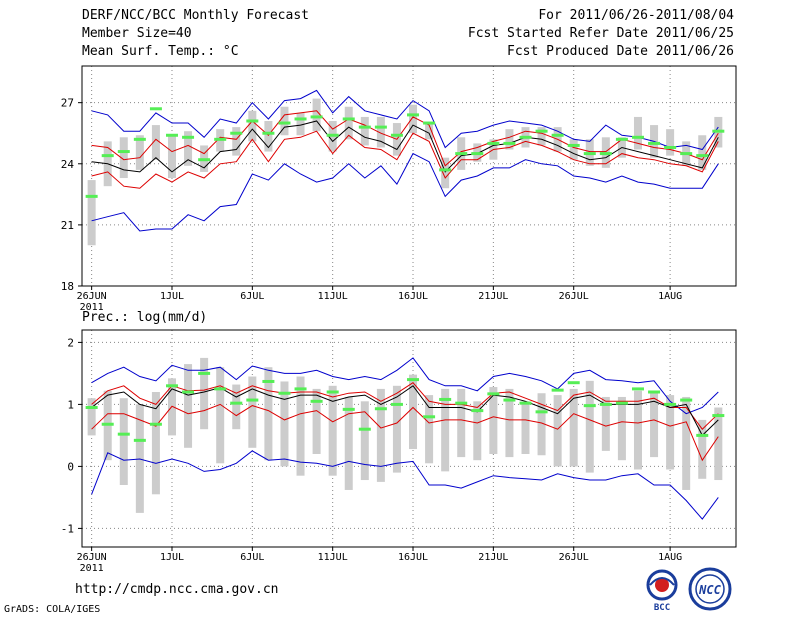 This screenshot has height=618, width=800. I want to click on forecast-range: For 2011/06/26-2011/08/04, so click(636, 15).